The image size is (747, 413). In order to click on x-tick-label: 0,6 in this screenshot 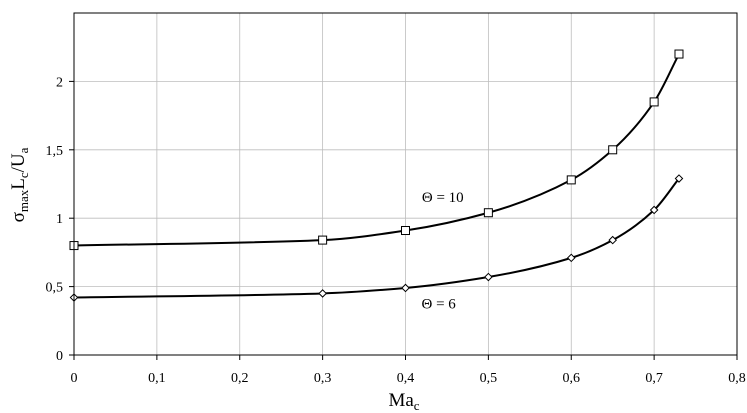, I will do `click(572, 378)`.